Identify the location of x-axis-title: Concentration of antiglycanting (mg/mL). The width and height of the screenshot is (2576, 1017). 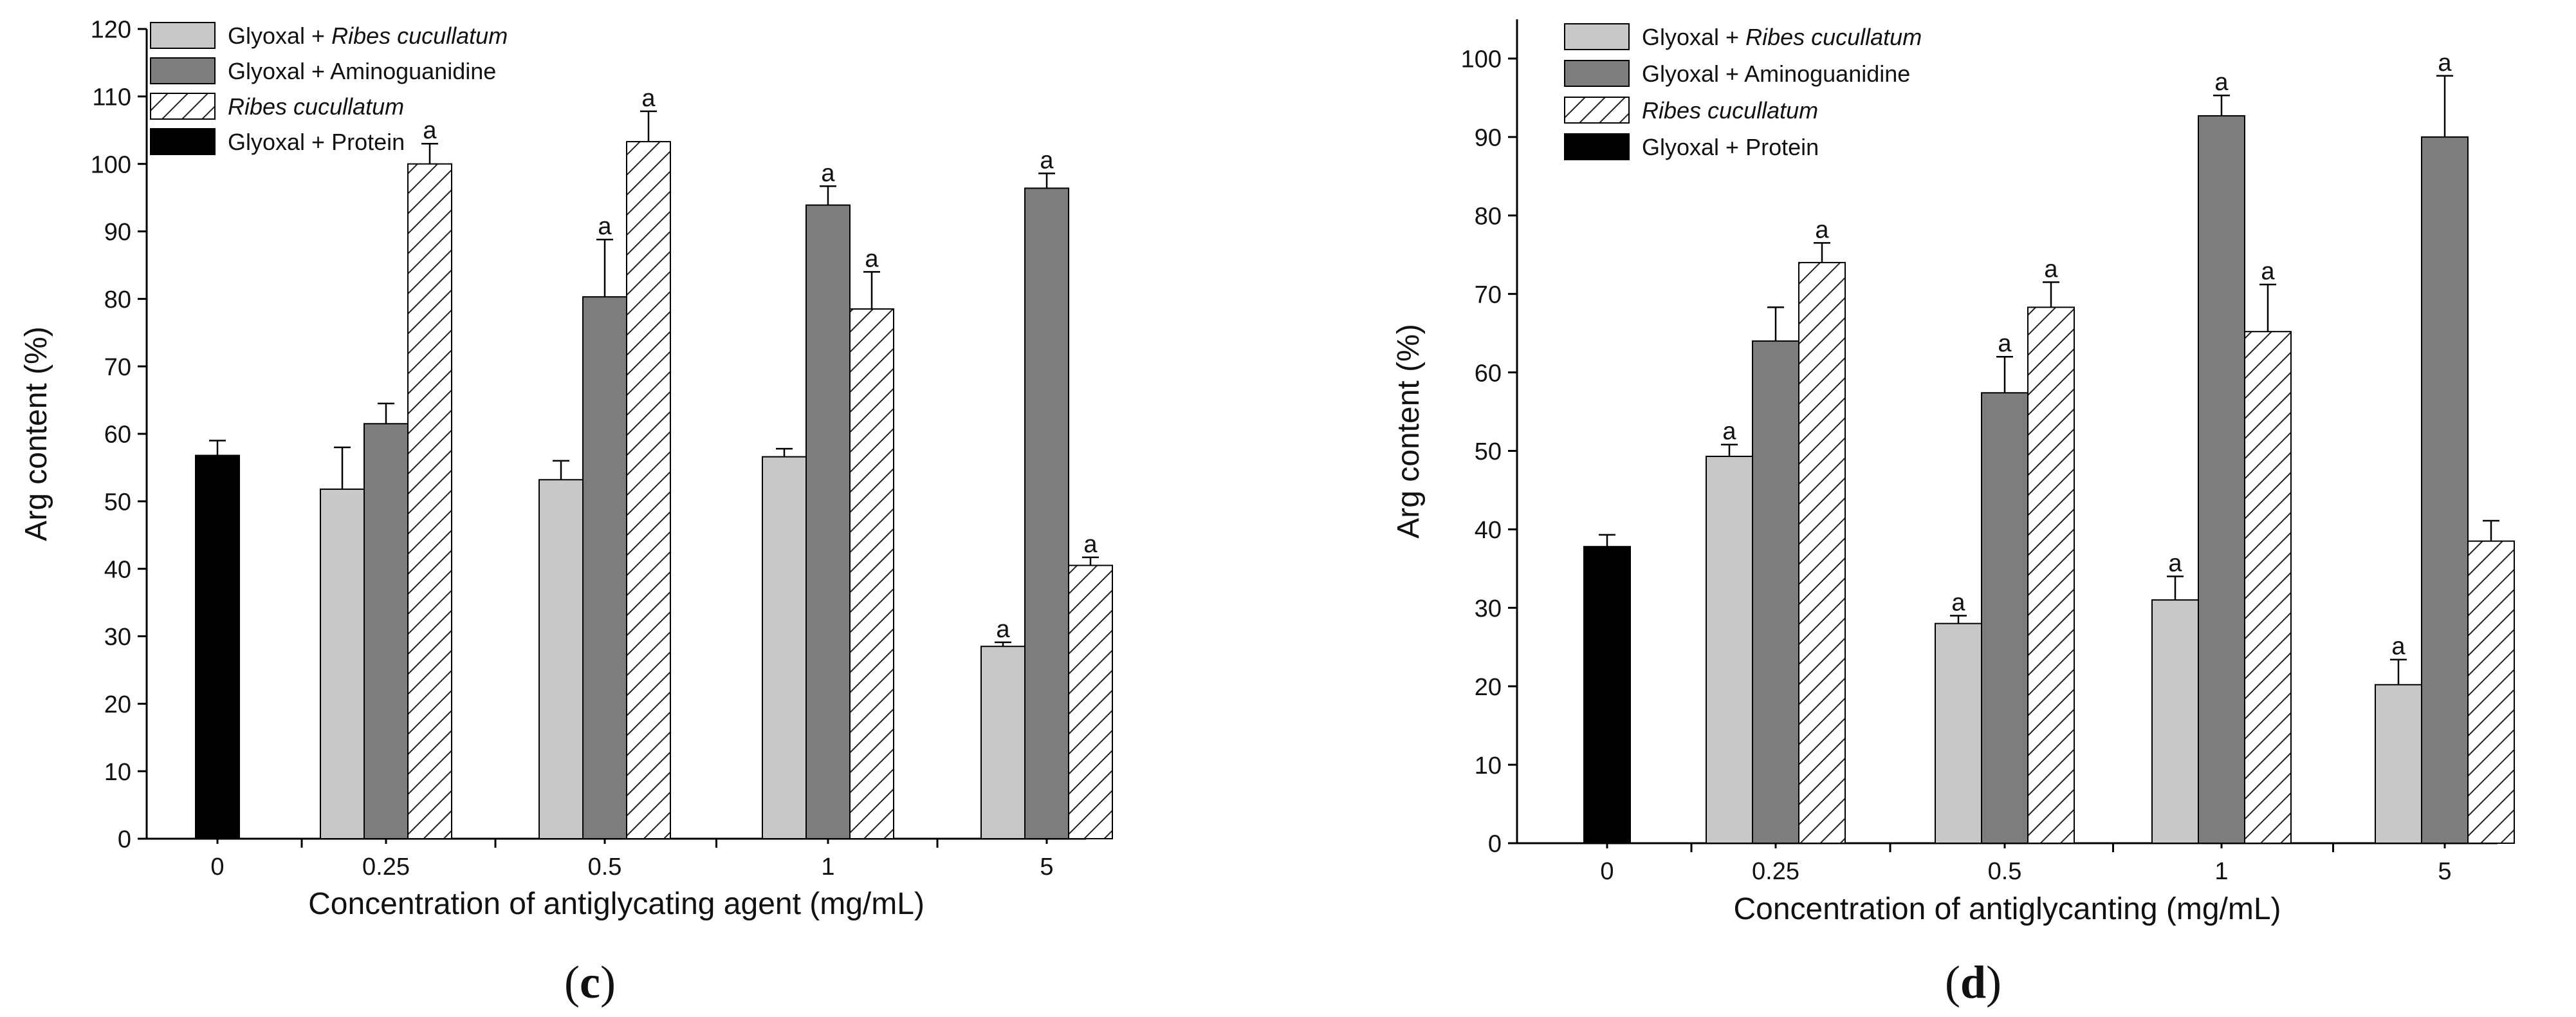
(2007, 909).